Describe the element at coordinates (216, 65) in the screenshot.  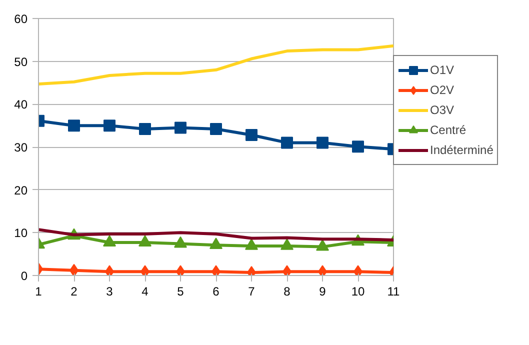
I see `line-series` at that location.